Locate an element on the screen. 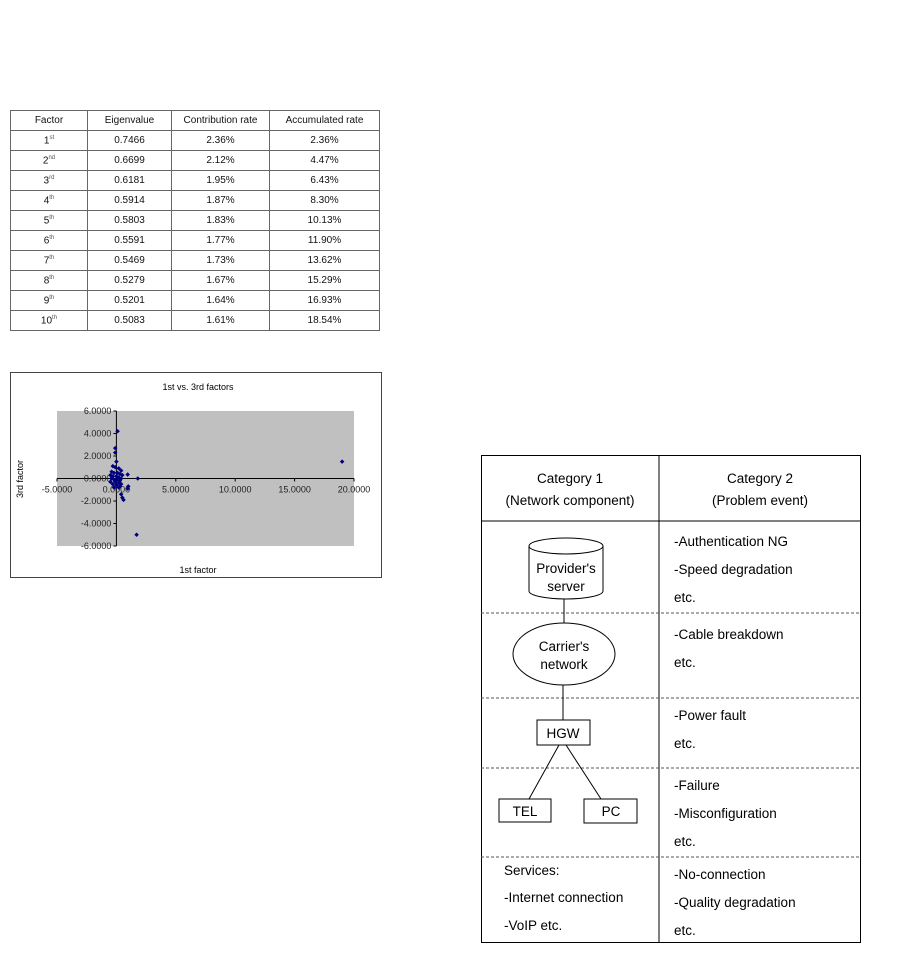 Image resolution: width=903 pixels, height=954 pixels. network-ellipse-icon is located at coordinates (564, 654).